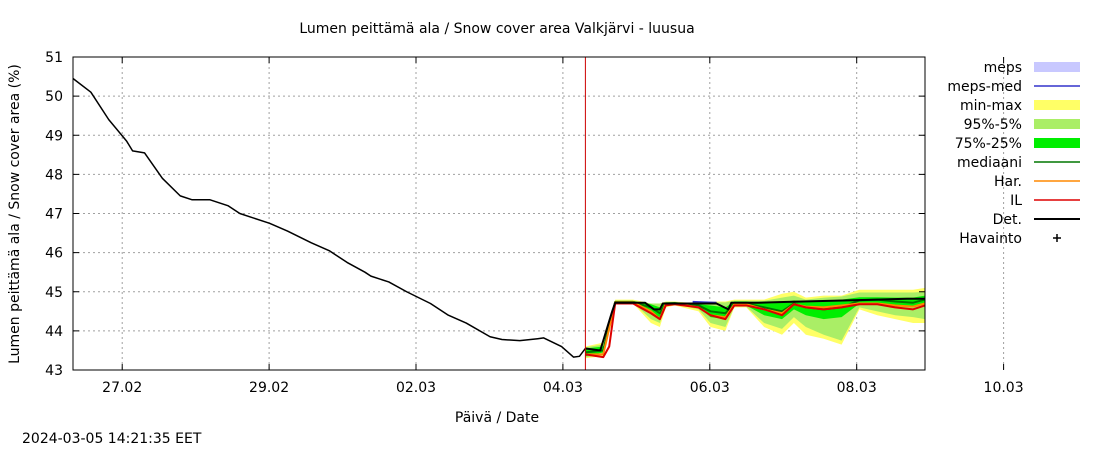 Image resolution: width=1100 pixels, height=450 pixels. I want to click on series-det, so click(755, 324).